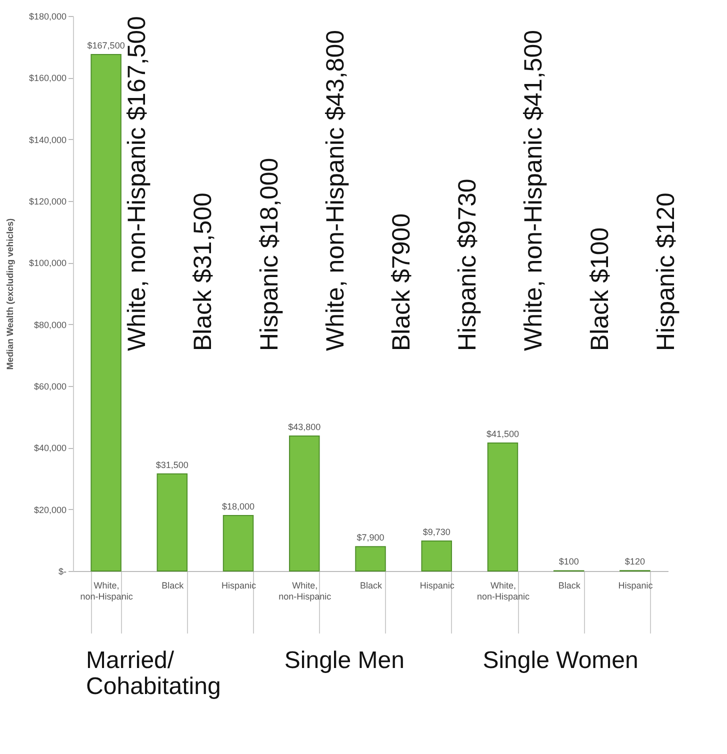  I want to click on data-label: $41,500, so click(502, 434).